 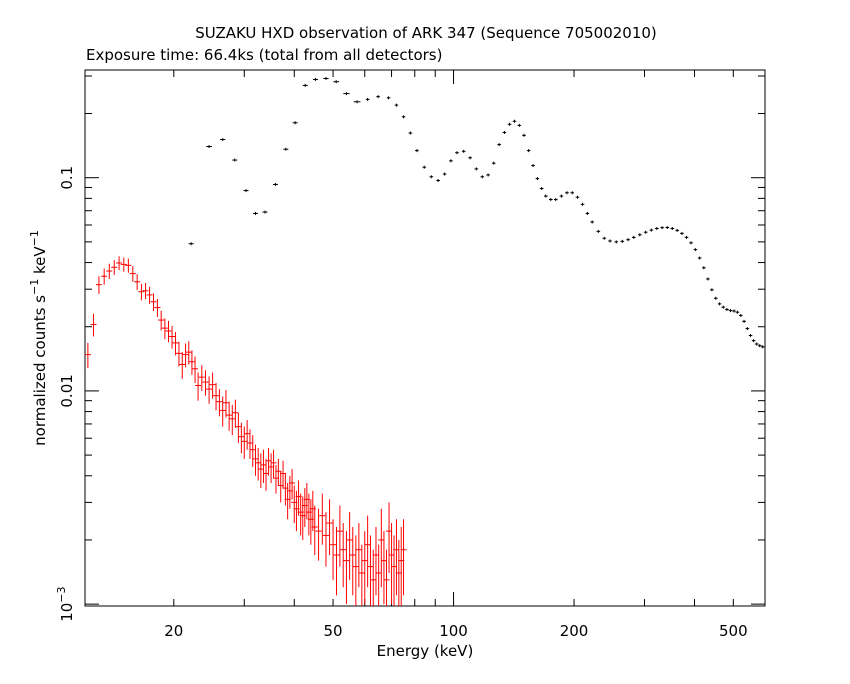 What do you see at coordinates (333, 631) in the screenshot?
I see `x-tick-label: 50` at bounding box center [333, 631].